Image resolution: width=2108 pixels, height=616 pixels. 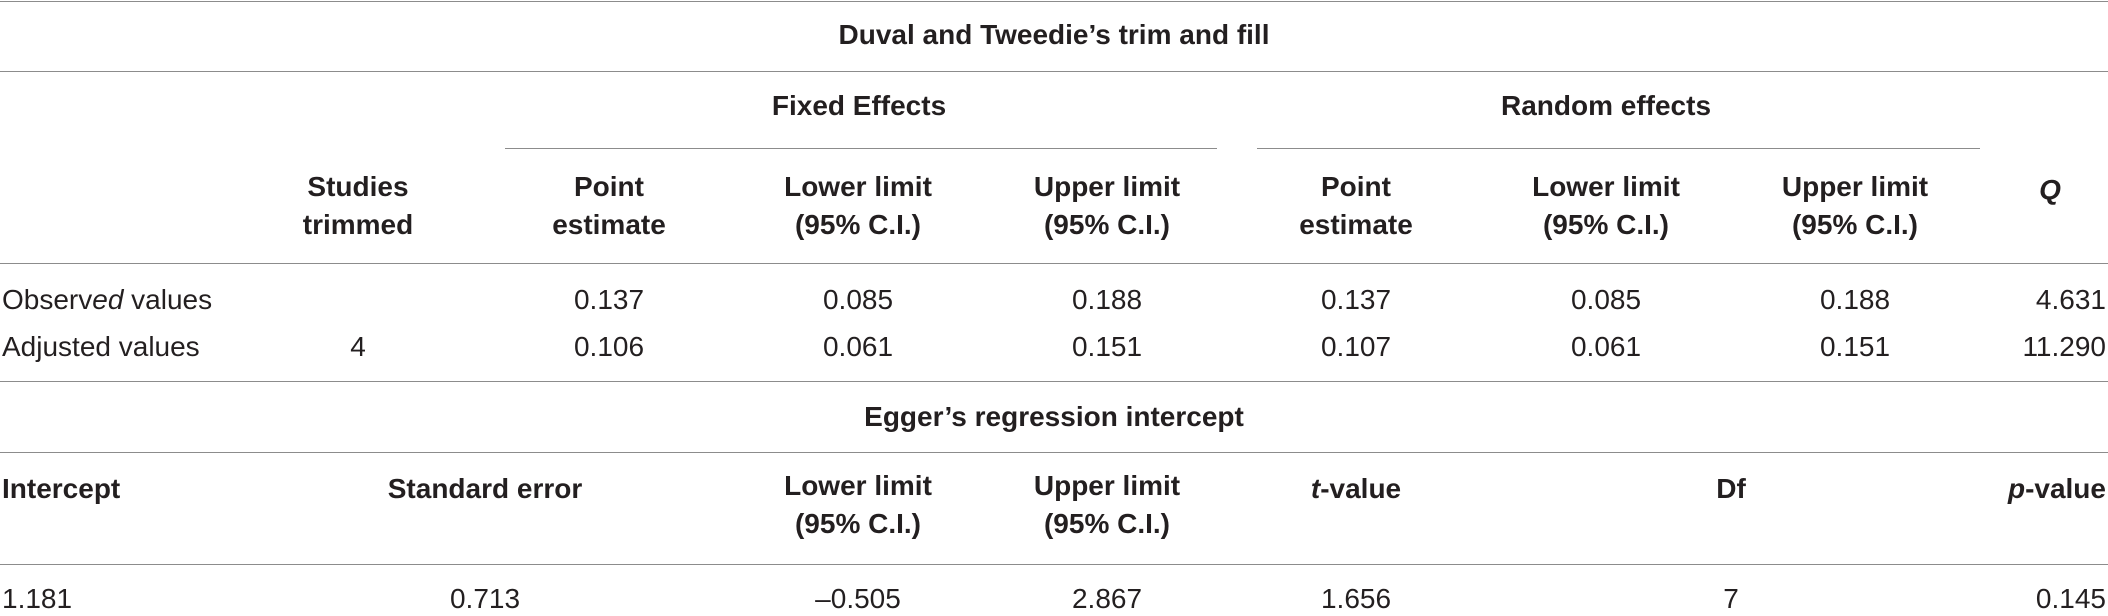 What do you see at coordinates (1054, 1) in the screenshot?
I see `top-rule` at bounding box center [1054, 1].